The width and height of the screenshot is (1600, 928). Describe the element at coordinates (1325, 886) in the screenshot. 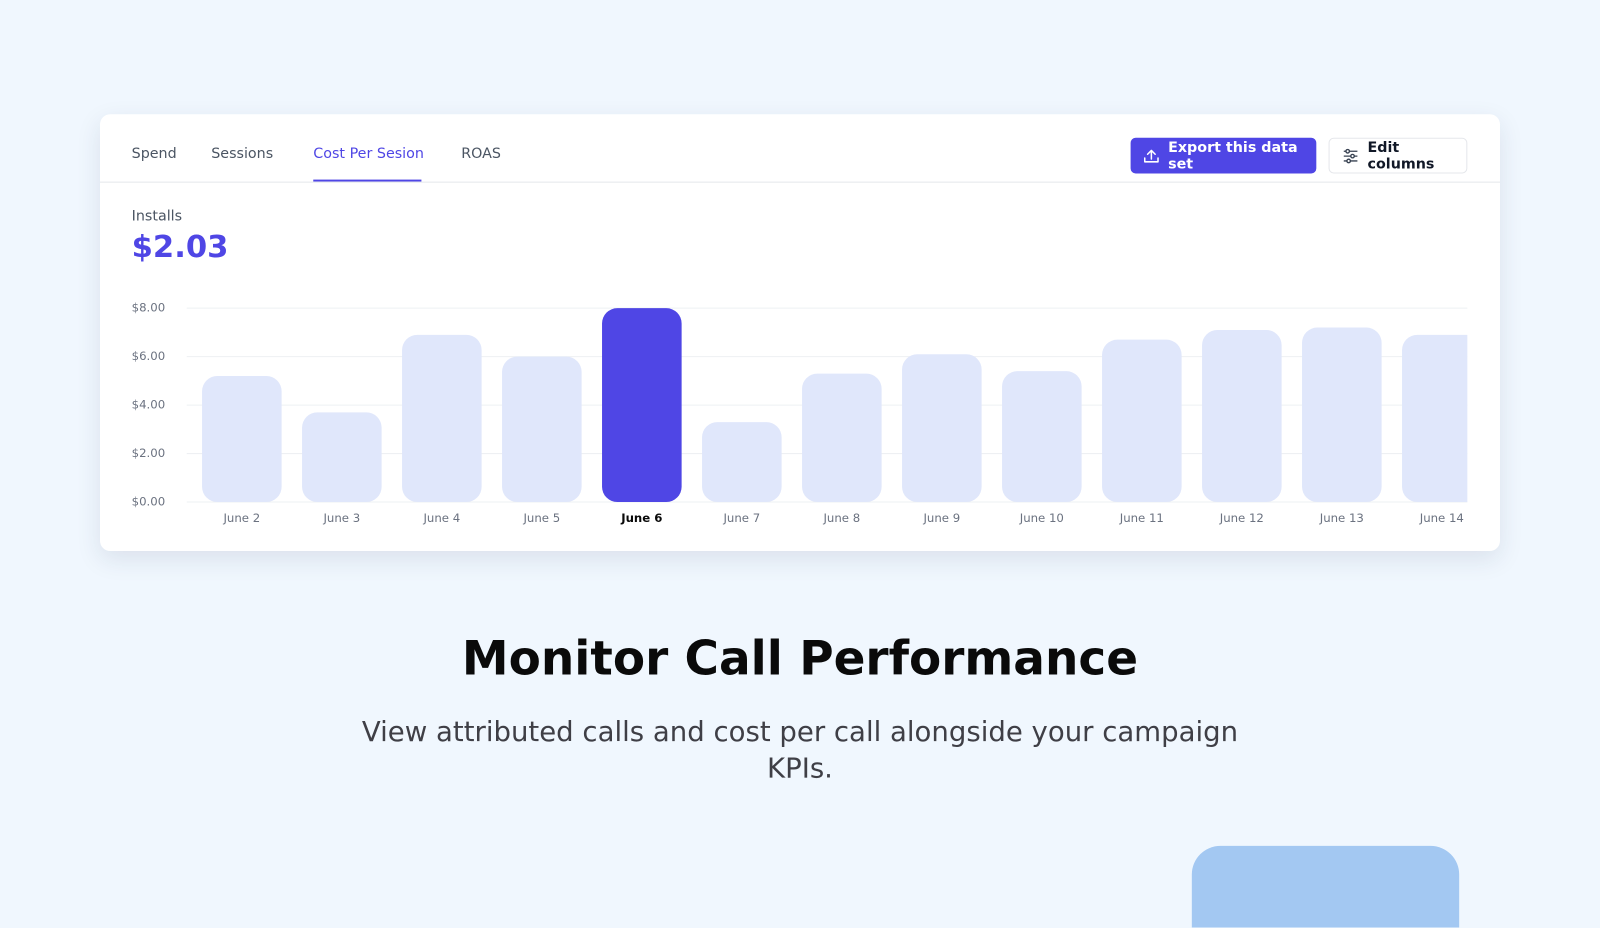

I see `decor-shape` at that location.